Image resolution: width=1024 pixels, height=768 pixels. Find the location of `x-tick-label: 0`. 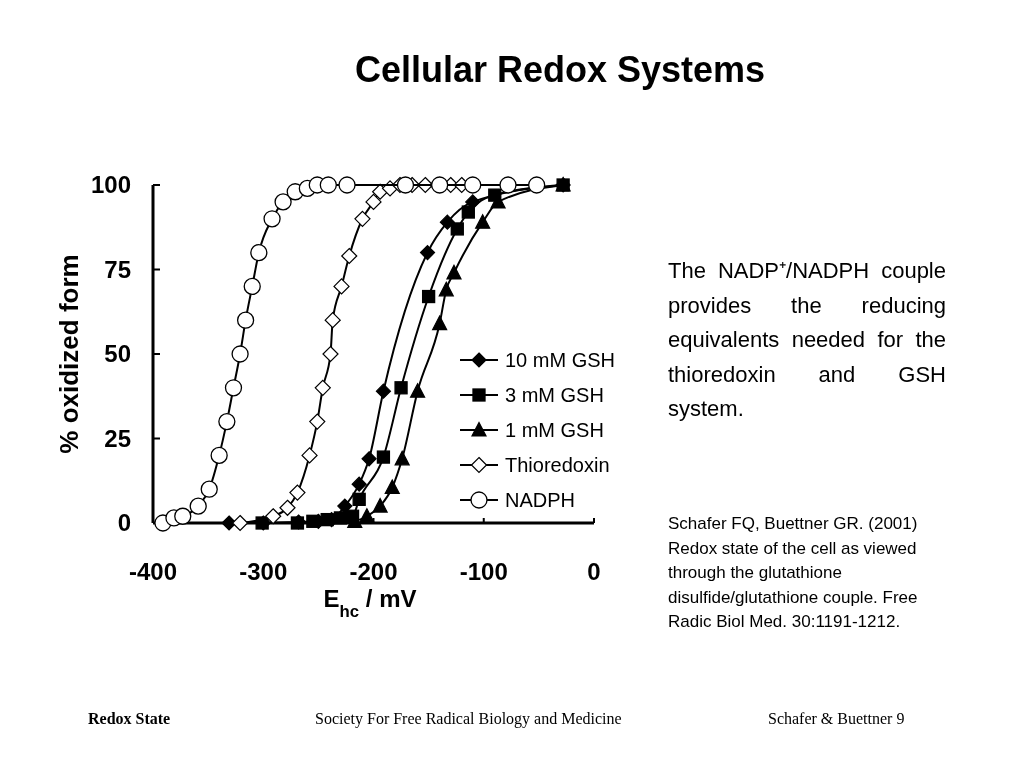

x-tick-label: 0 is located at coordinates (594, 571).